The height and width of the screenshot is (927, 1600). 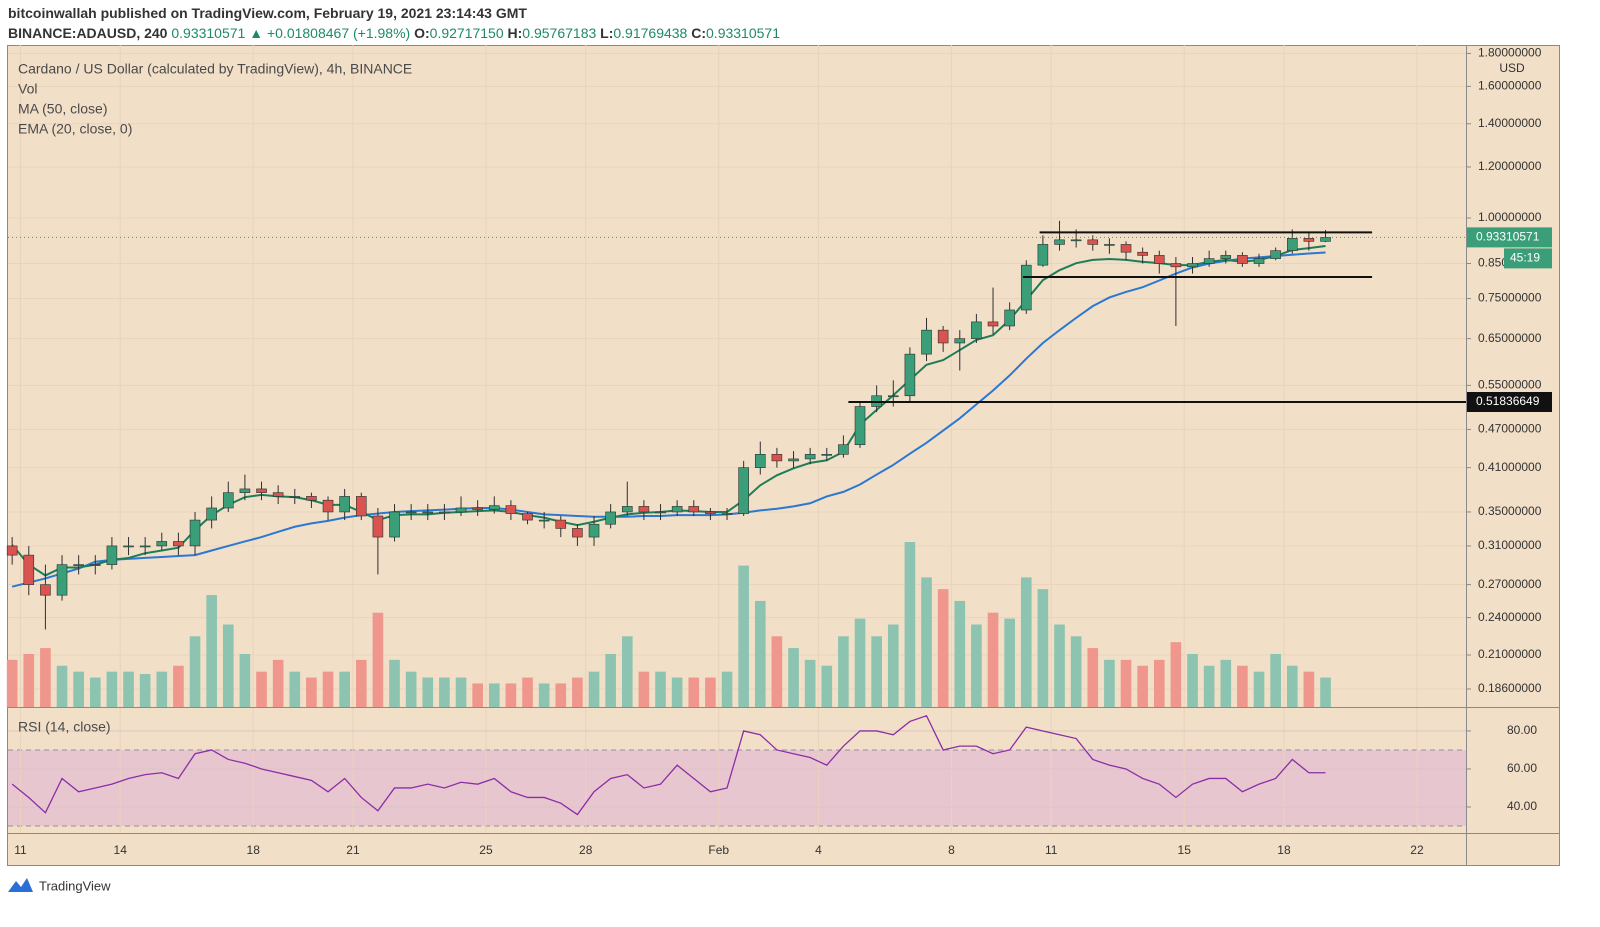 I want to click on y-tick-label: 1.00000000, so click(x=1510, y=217).